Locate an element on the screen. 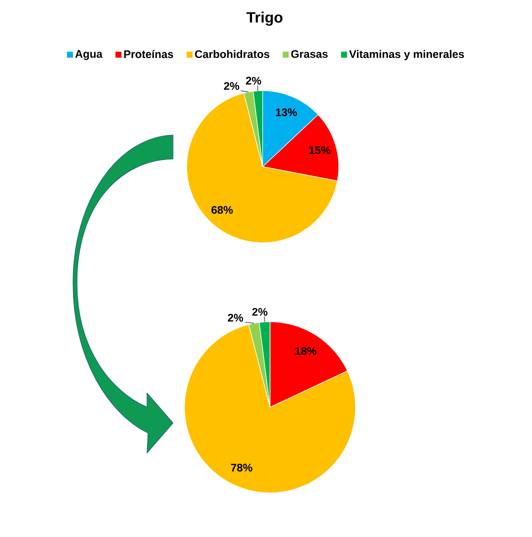 The width and height of the screenshot is (532, 537). legend-label: Proteínas is located at coordinates (149, 54).